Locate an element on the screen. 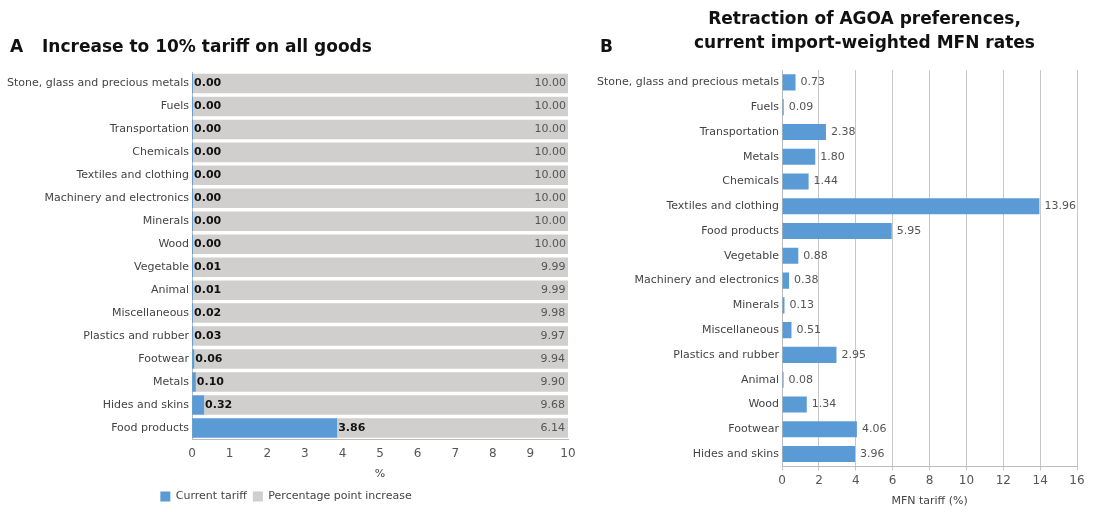 The width and height of the screenshot is (1099, 512). x-tick-label: 3 is located at coordinates (305, 452).